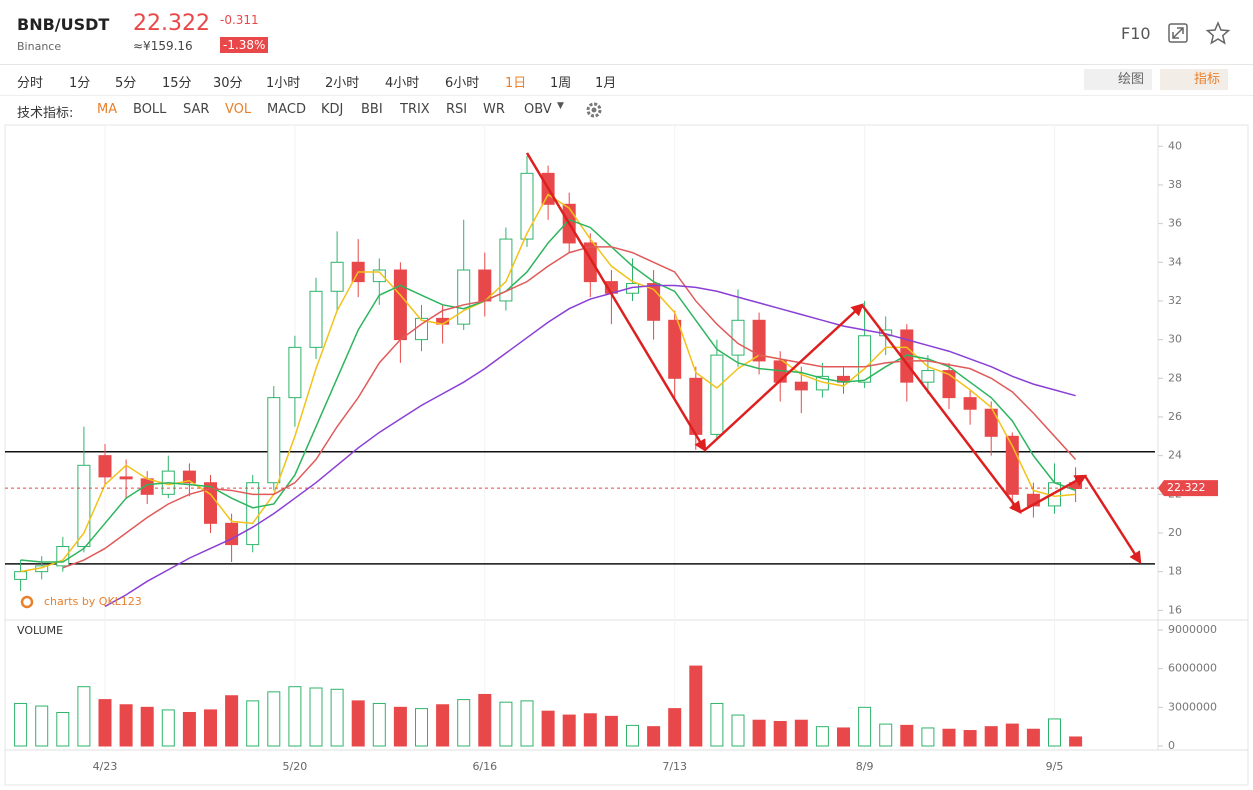 This screenshot has width=1253, height=790. What do you see at coordinates (228, 83) in the screenshot?
I see `timeframe: 30分` at bounding box center [228, 83].